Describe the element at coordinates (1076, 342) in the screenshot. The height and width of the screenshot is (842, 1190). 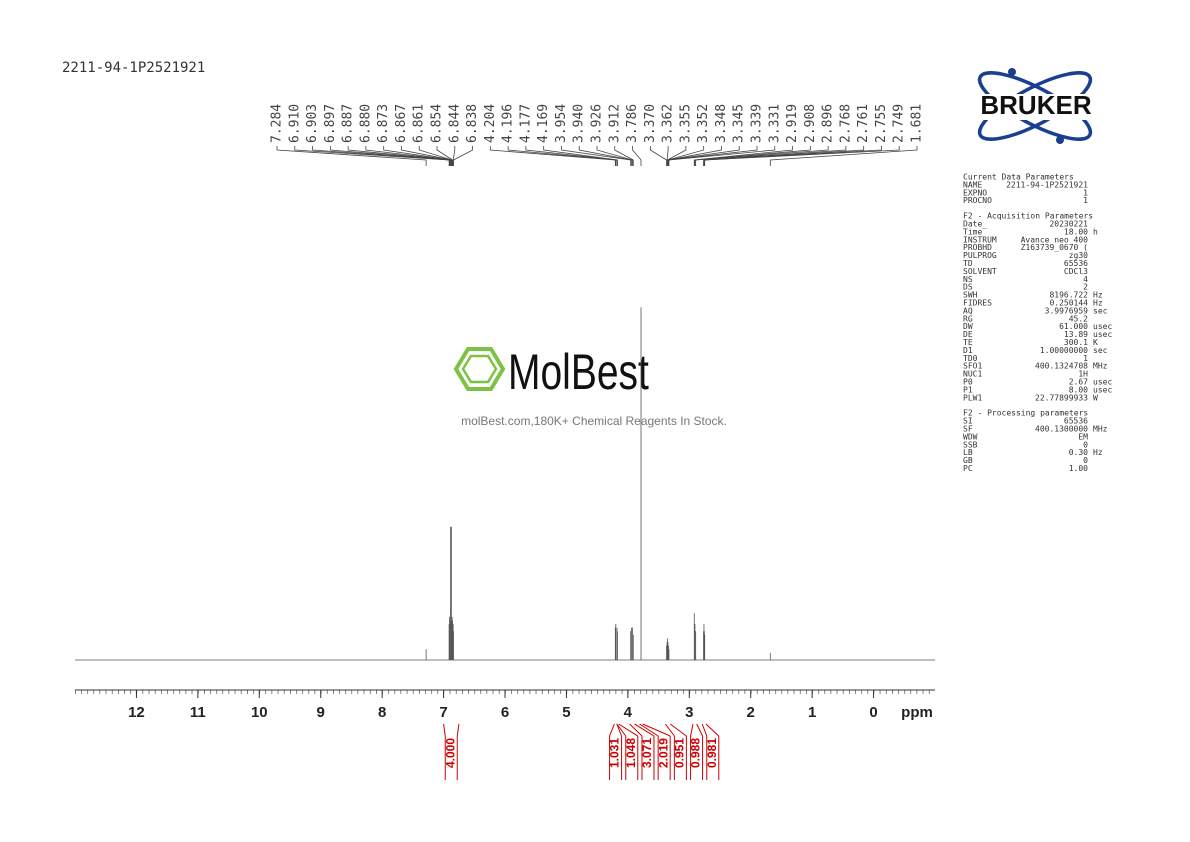
I see `parameter-value: 300.1` at that location.